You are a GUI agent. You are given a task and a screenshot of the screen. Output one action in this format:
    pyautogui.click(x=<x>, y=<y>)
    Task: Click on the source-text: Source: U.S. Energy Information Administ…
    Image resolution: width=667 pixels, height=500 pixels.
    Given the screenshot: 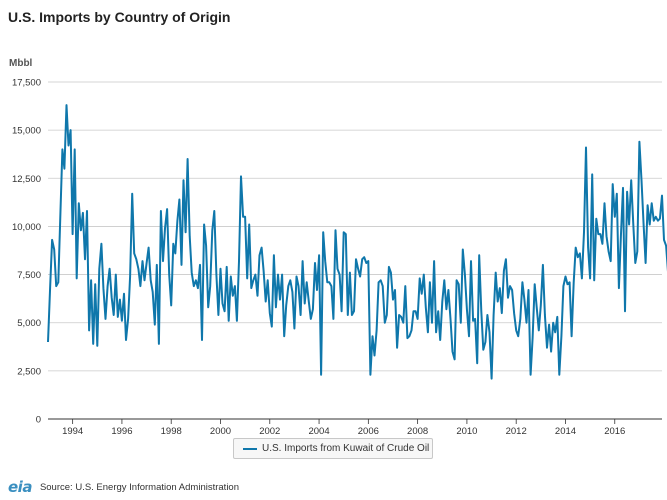 What is the action you would take?
    pyautogui.click(x=139, y=487)
    